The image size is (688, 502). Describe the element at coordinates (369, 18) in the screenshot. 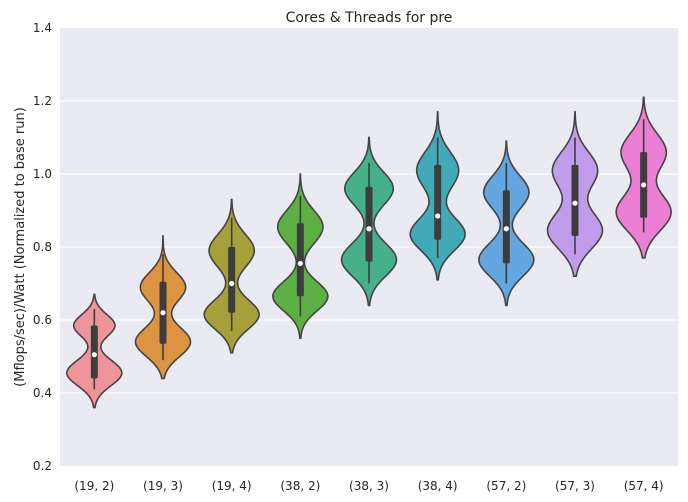

I see `chart-title: Cores & Threads for pre` at that location.